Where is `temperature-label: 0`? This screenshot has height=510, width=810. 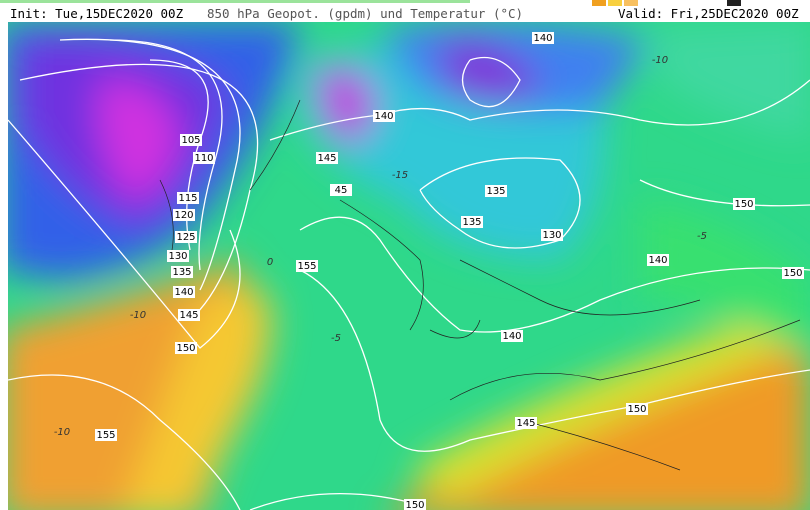
temperature-label: 0 is located at coordinates (270, 262).